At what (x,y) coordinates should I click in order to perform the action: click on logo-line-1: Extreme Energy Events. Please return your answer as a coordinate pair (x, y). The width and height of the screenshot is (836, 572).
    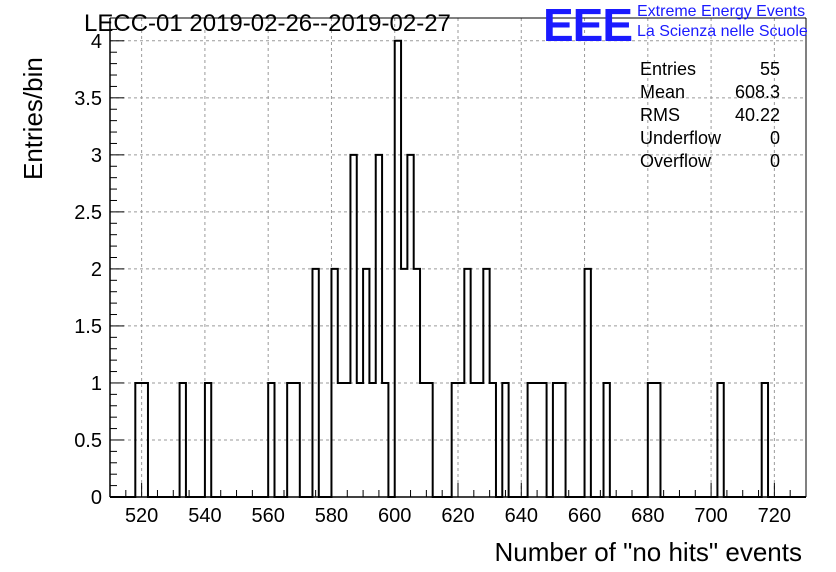
    Looking at the image, I should click on (721, 11).